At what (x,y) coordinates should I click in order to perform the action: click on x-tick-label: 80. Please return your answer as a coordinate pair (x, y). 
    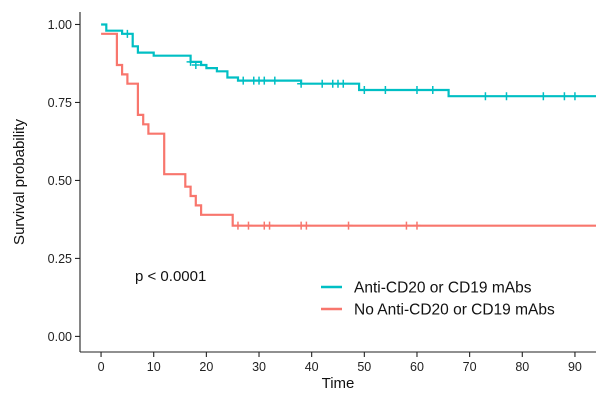
    Looking at the image, I should click on (522, 367).